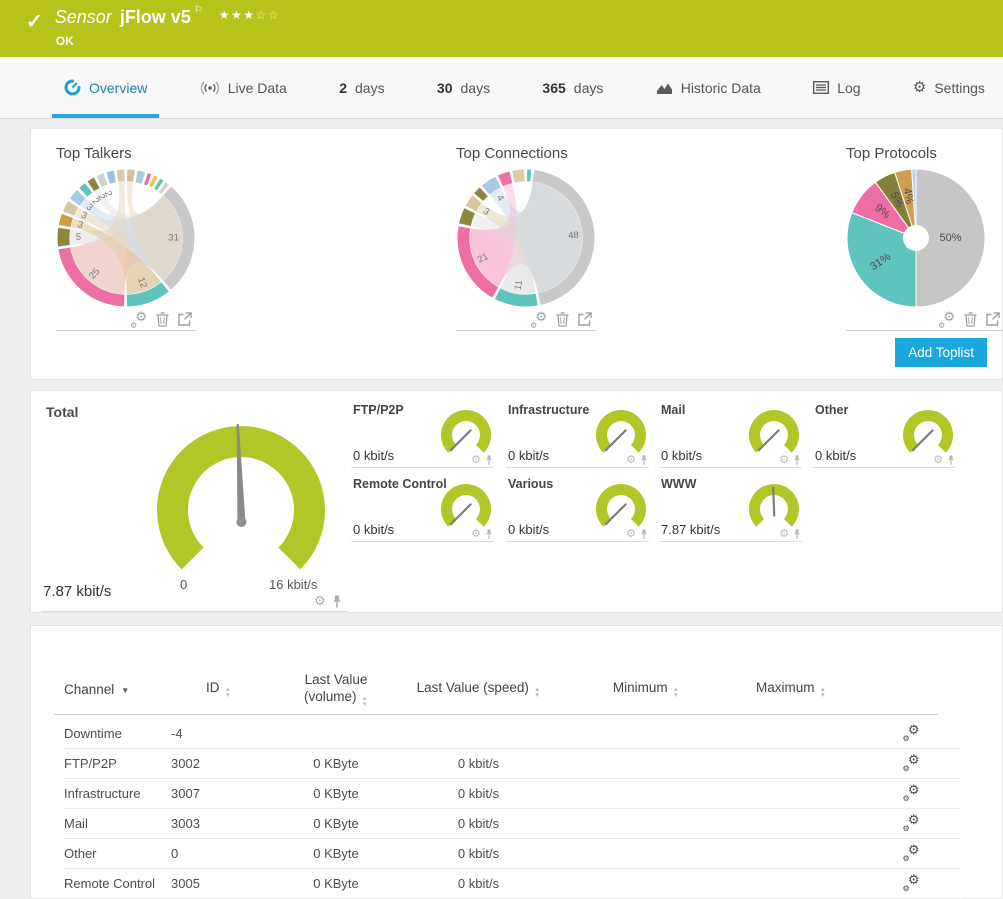  I want to click on cell-id: 3007, so click(185, 793).